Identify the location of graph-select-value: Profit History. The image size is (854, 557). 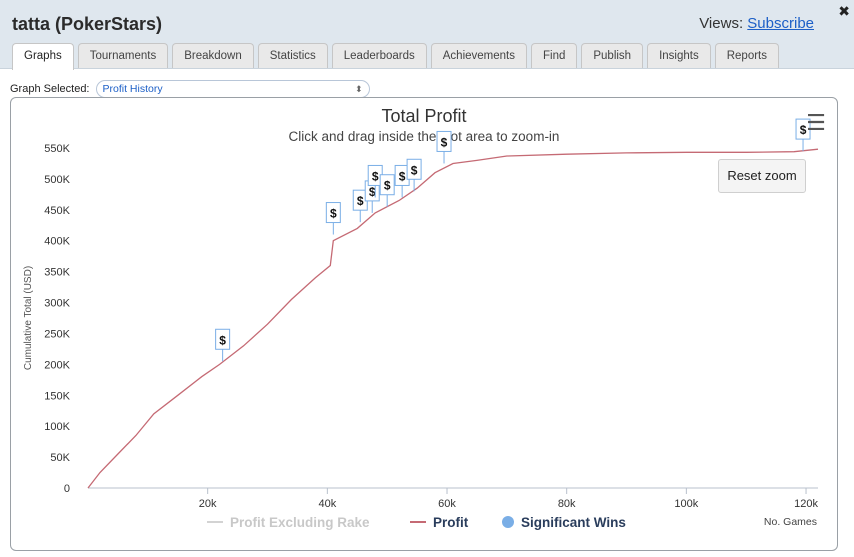
(132, 89).